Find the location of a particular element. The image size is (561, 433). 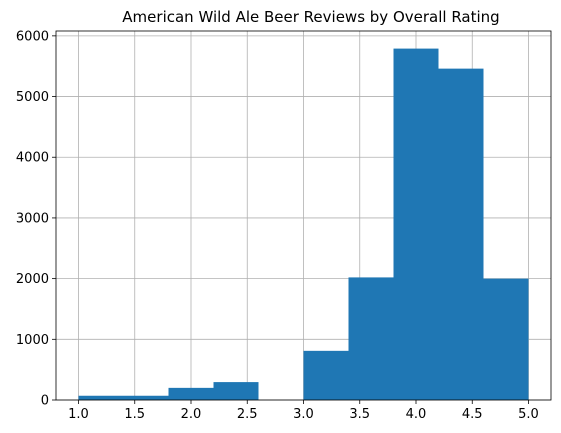

y-tick-label: 1000 is located at coordinates (32, 340).